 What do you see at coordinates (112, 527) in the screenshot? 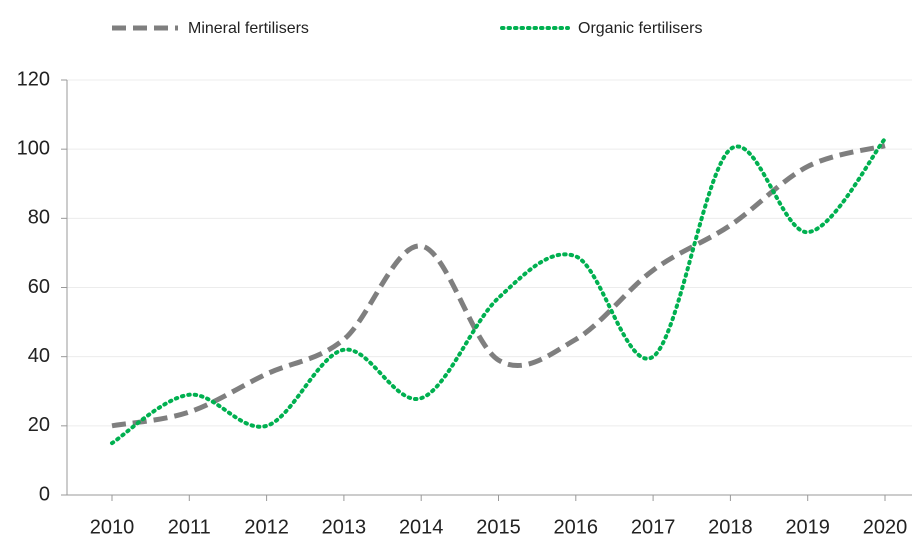
I see `x-tick-label: 2010` at bounding box center [112, 527].